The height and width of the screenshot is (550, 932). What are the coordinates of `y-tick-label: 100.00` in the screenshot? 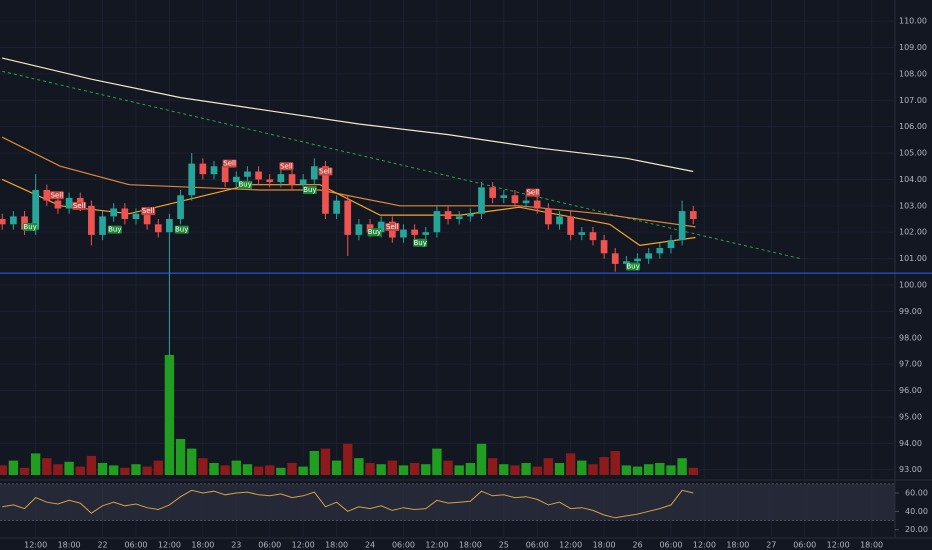 It's located at (913, 285).